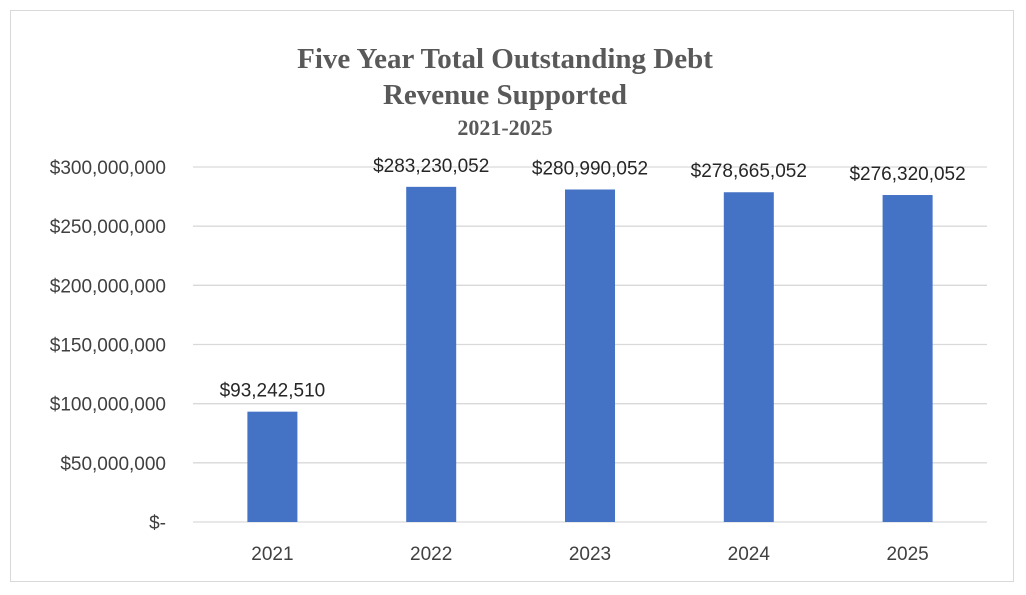 This screenshot has width=1026, height=595. Describe the element at coordinates (907, 554) in the screenshot. I see `x-tick-label: 2025` at that location.